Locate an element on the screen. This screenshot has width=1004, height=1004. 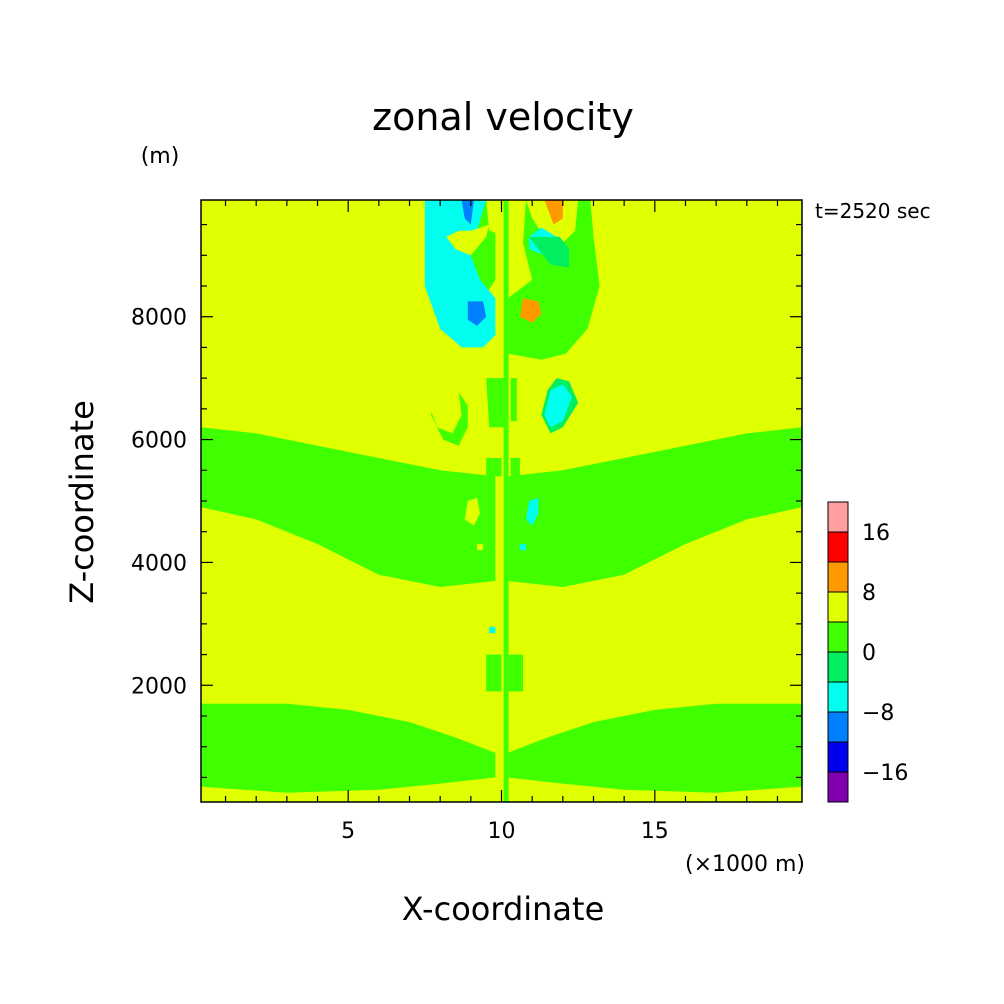
colorbar-tick-label: 0 is located at coordinates (869, 653).